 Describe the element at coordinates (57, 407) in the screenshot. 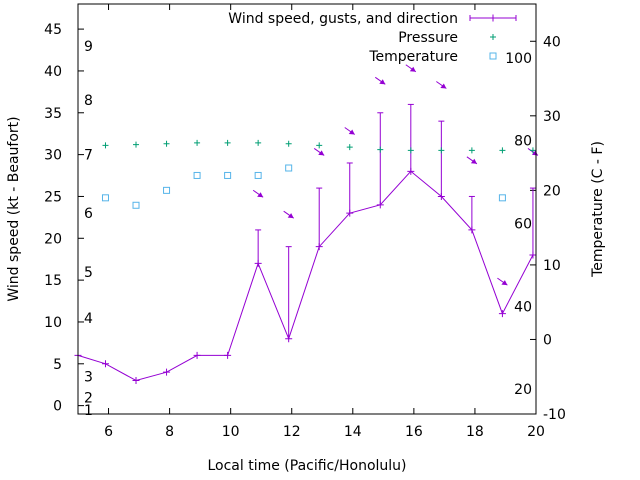

I see `y-tick-label: 0` at that location.